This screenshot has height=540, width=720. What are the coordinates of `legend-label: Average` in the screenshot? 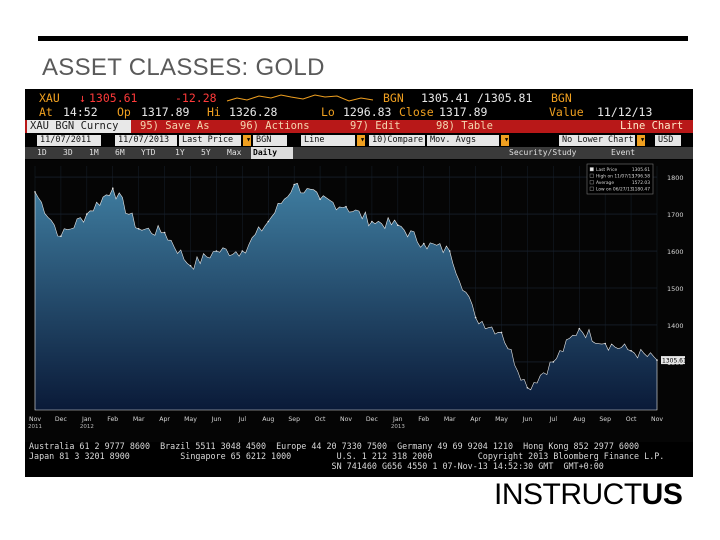 It's located at (605, 183).